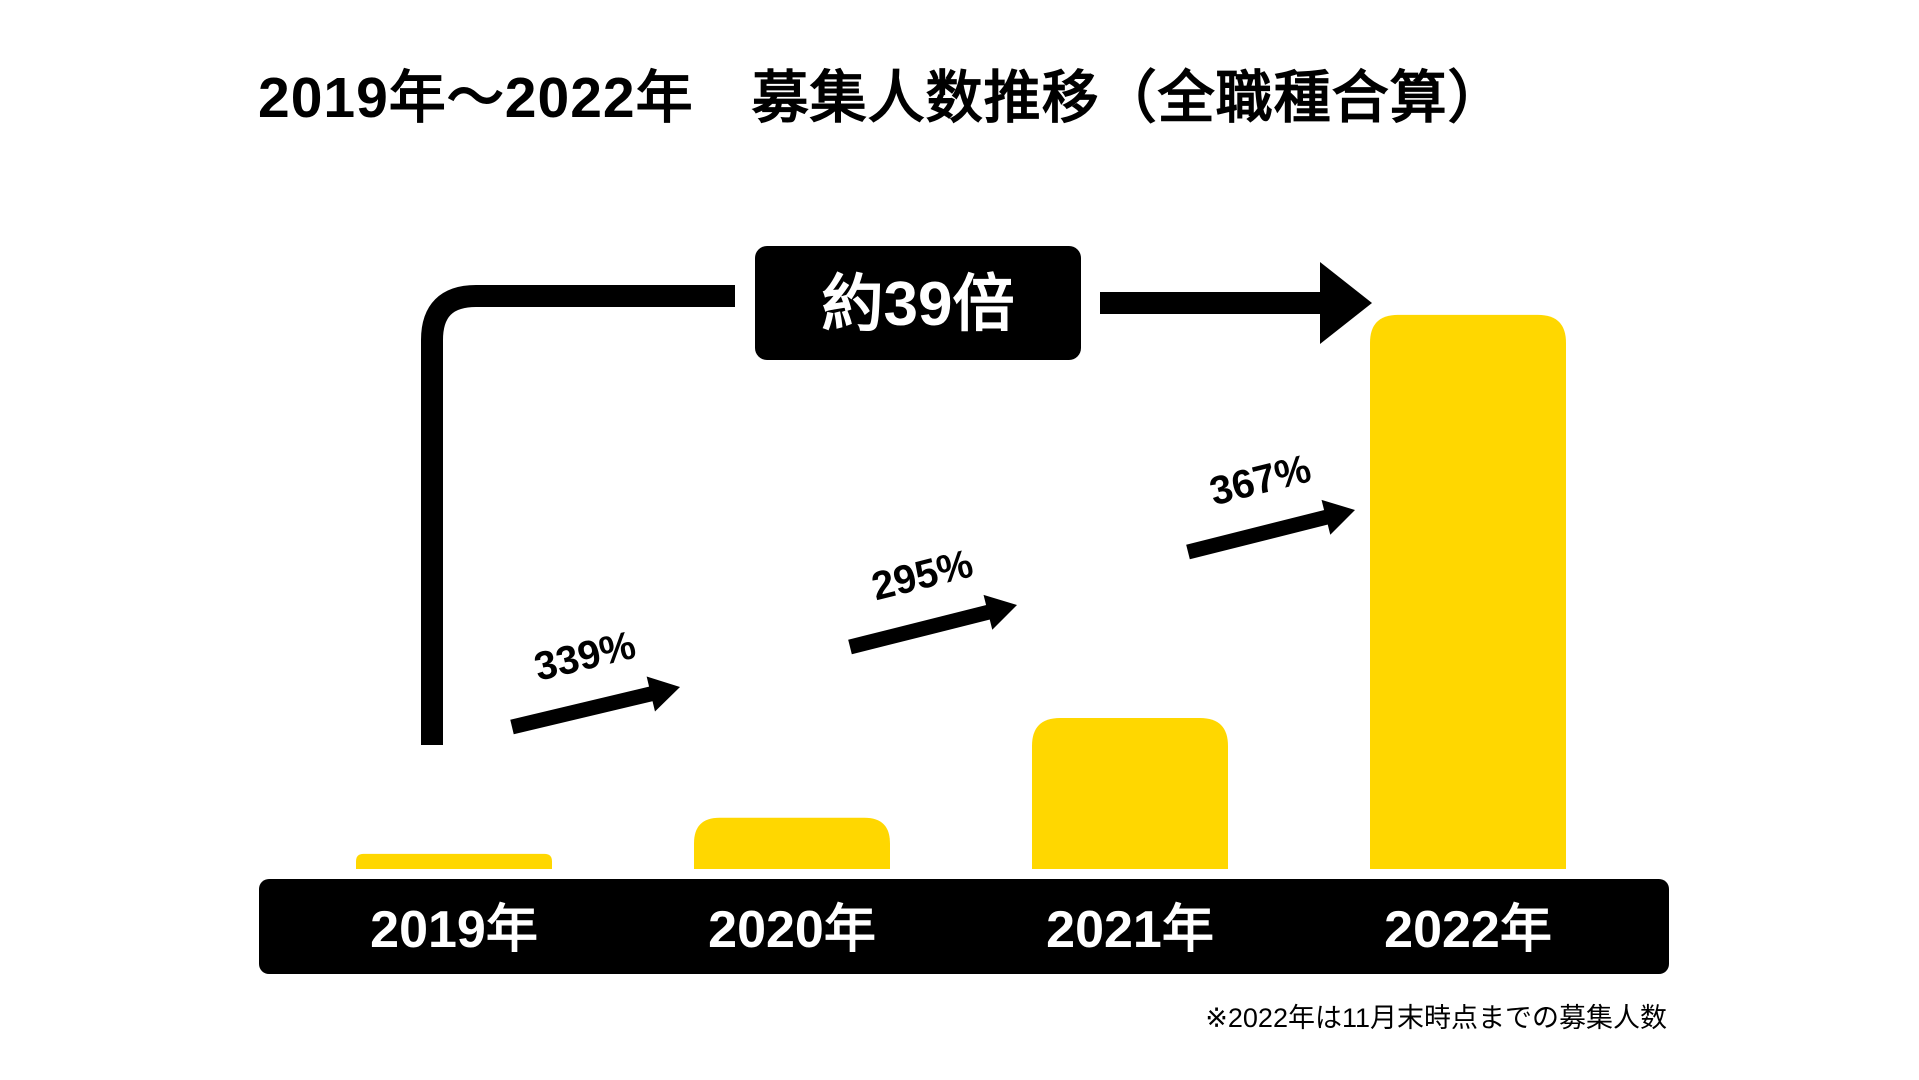 The height and width of the screenshot is (1080, 1919). What do you see at coordinates (1468, 930) in the screenshot?
I see `category-tick-label: 2022年` at bounding box center [1468, 930].